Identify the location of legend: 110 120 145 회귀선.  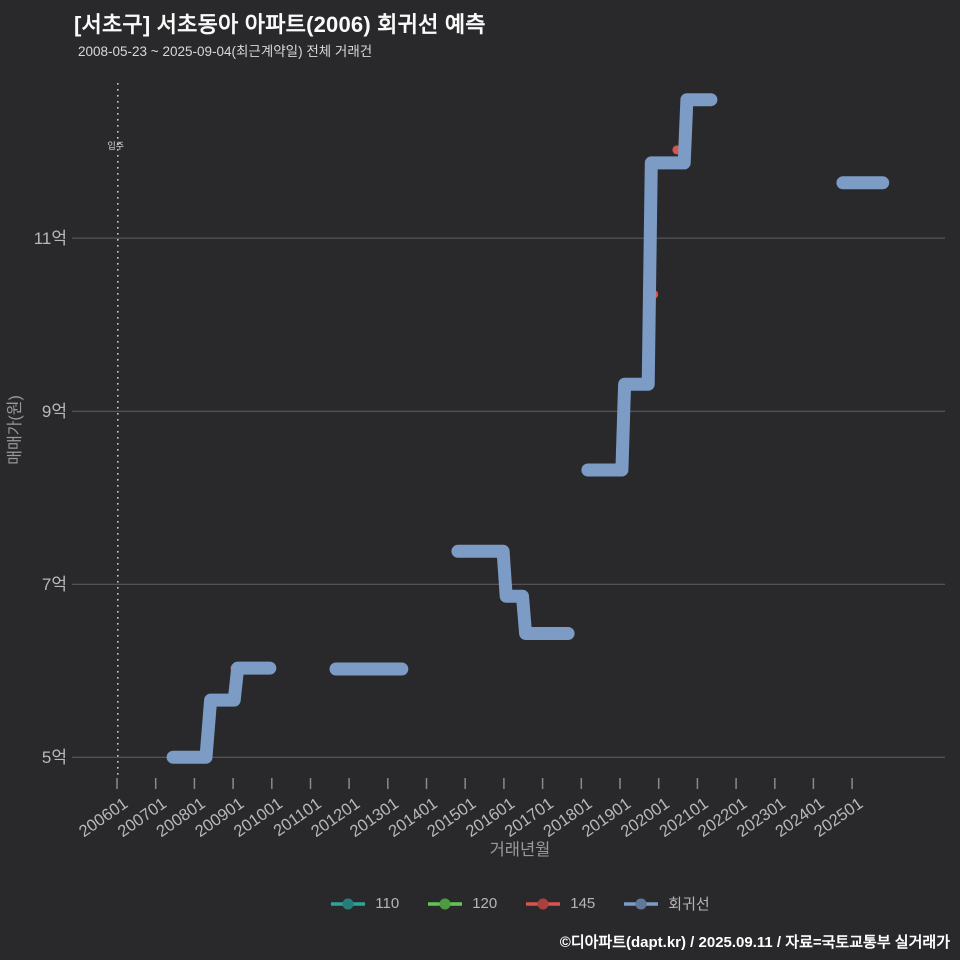
(520, 903).